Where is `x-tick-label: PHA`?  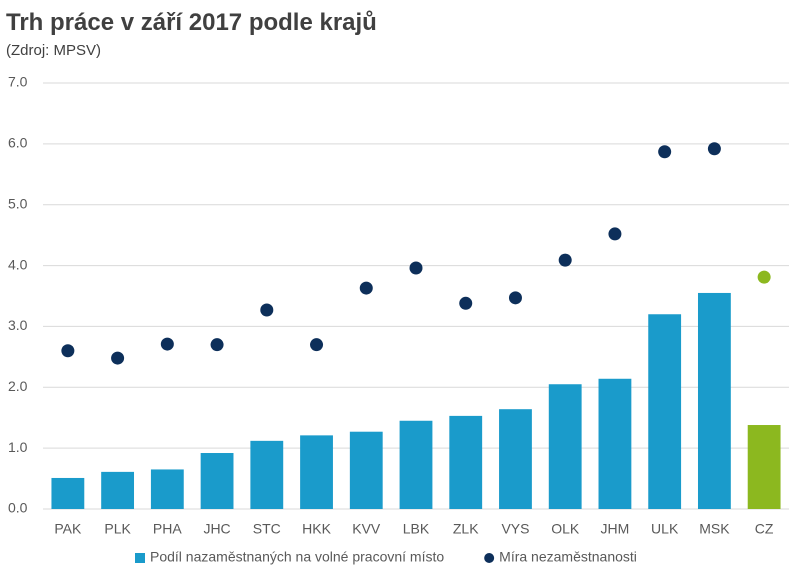 x-tick-label: PHA is located at coordinates (167, 529).